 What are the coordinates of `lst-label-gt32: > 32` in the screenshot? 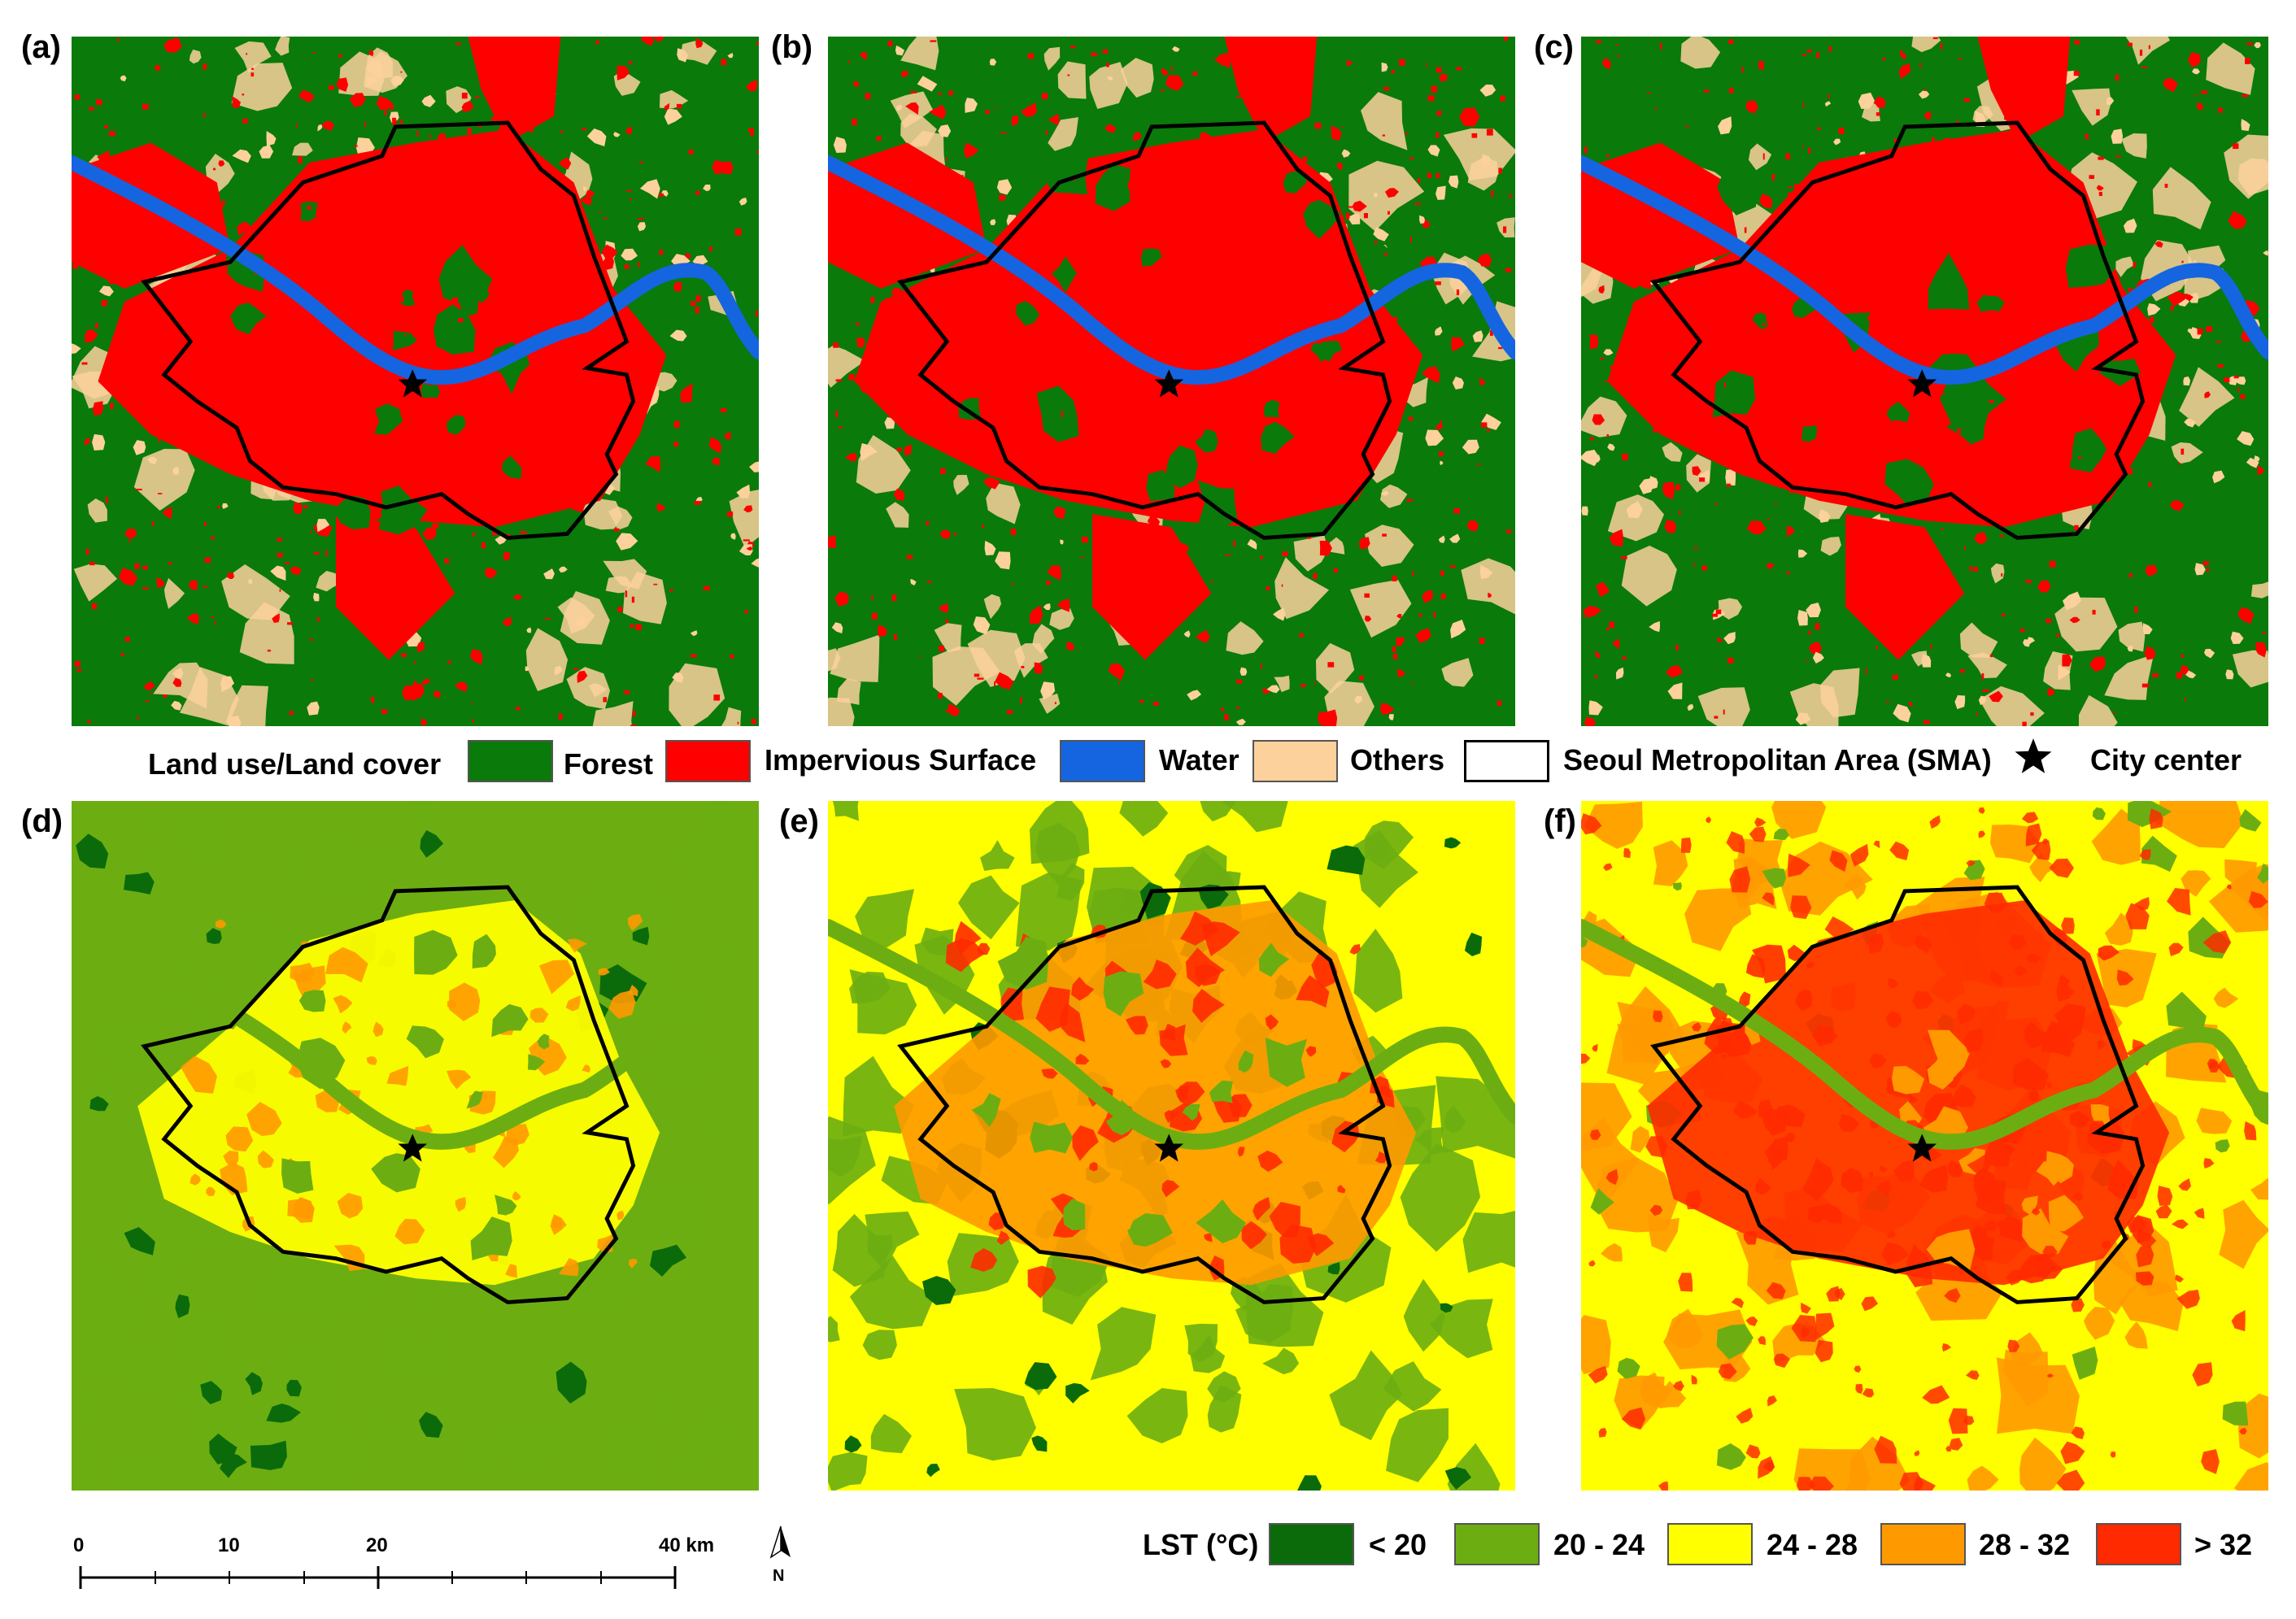 It's located at (2223, 1544).